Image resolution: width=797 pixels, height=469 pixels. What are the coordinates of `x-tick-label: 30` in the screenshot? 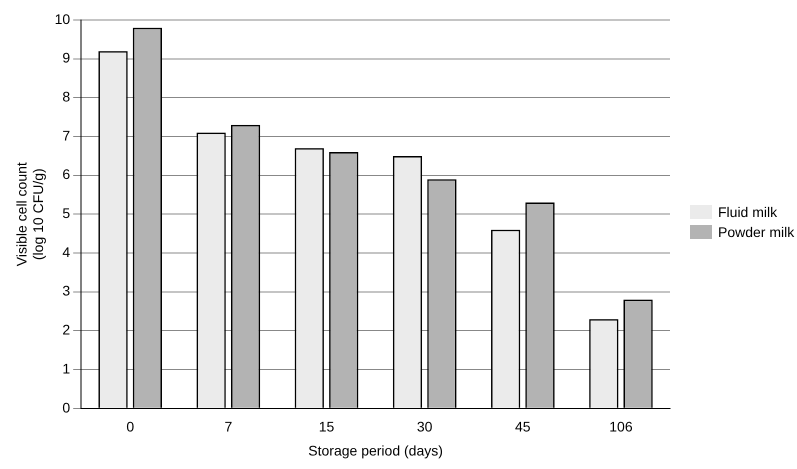 It's located at (424, 426).